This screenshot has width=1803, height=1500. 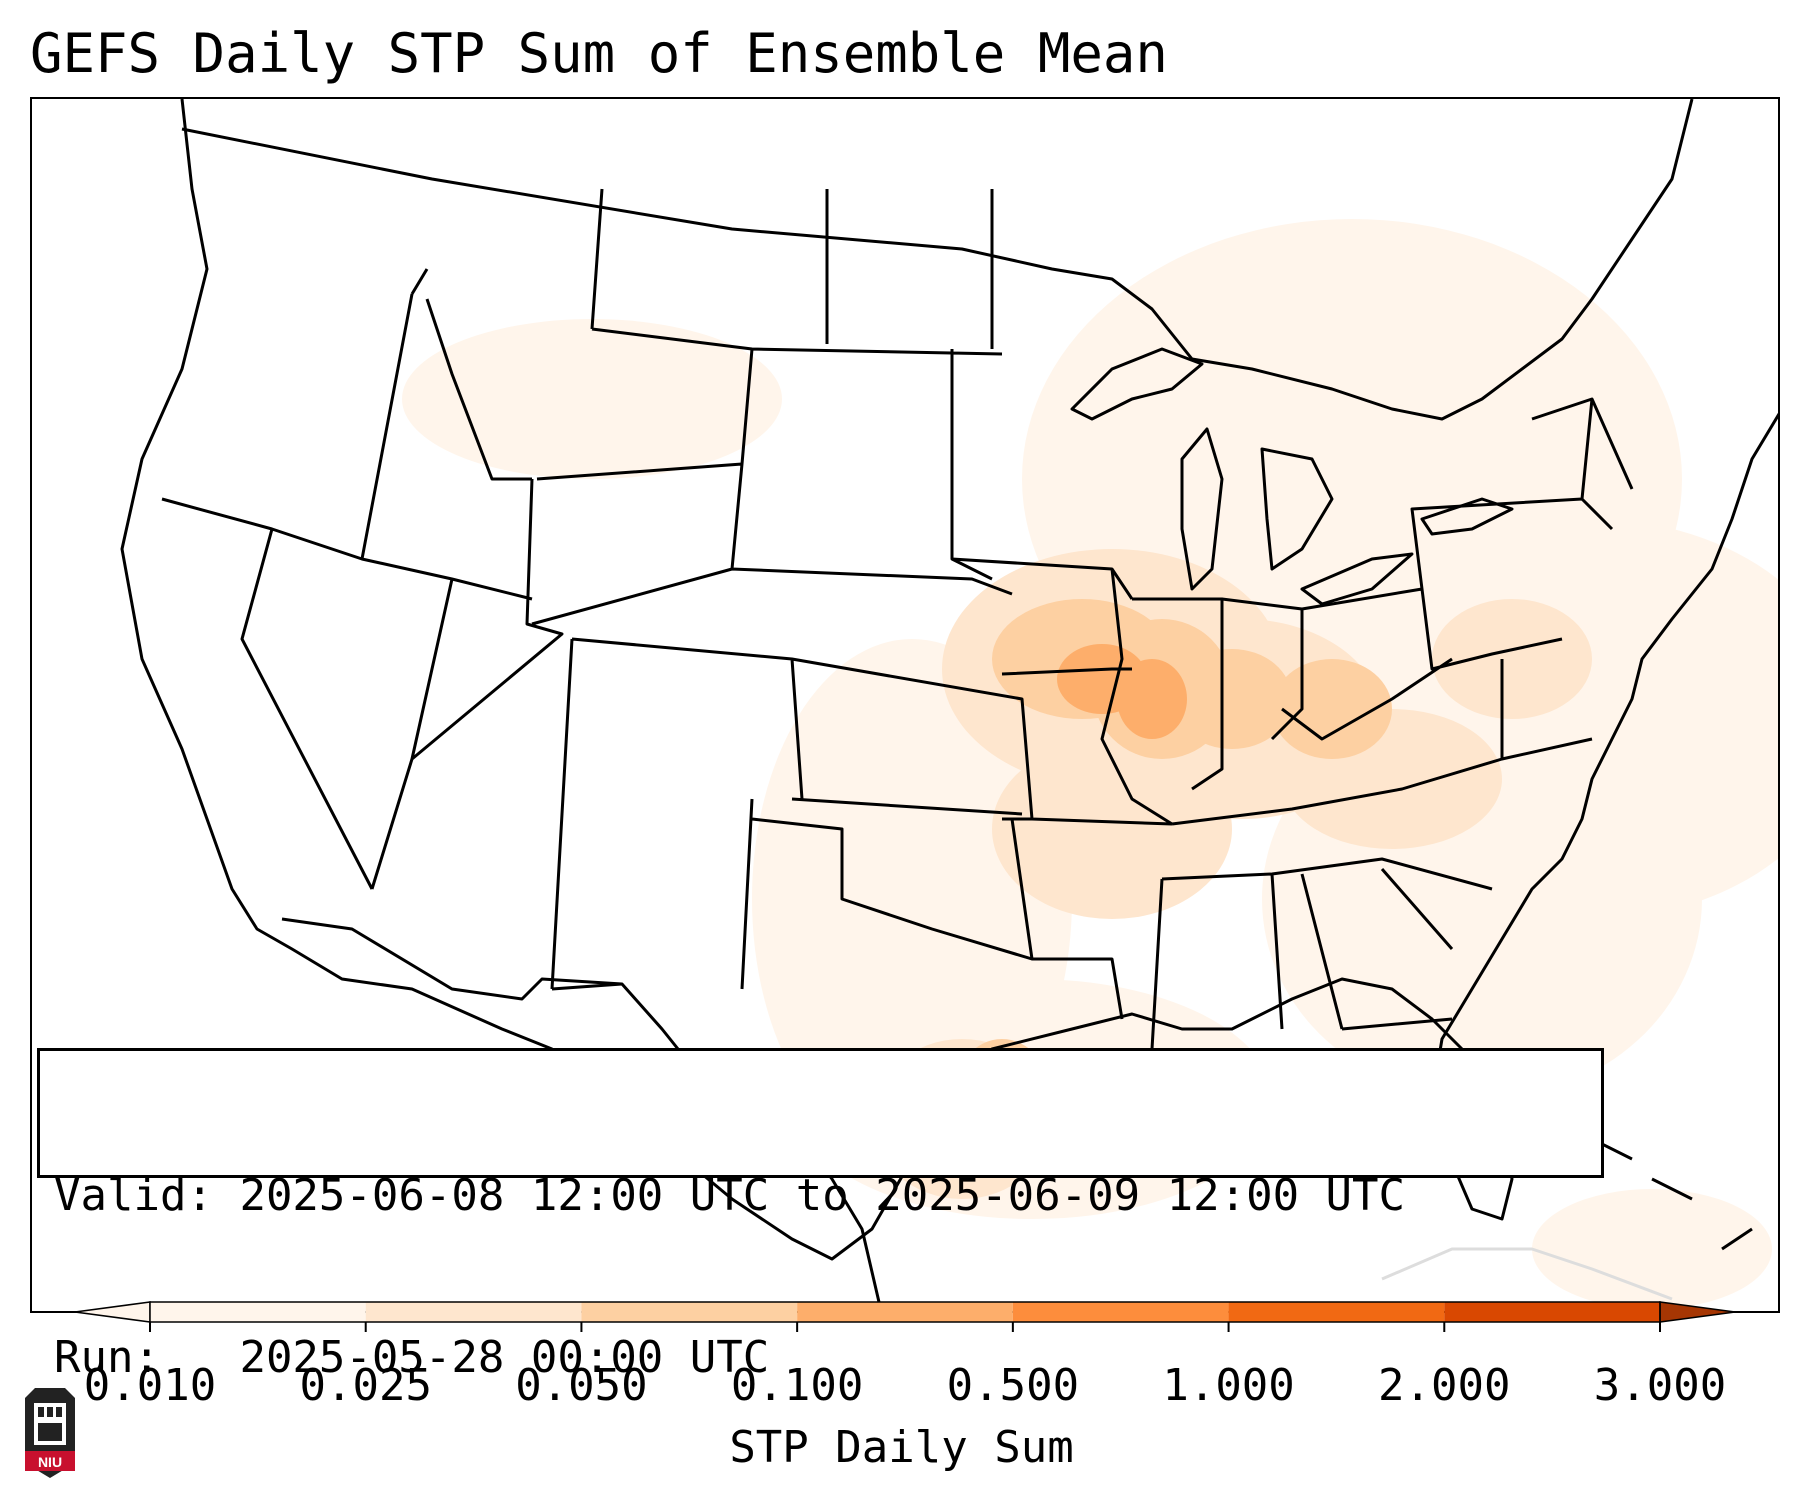 I want to click on colorbar-tick-label: 3.000, so click(x=1660, y=1385).